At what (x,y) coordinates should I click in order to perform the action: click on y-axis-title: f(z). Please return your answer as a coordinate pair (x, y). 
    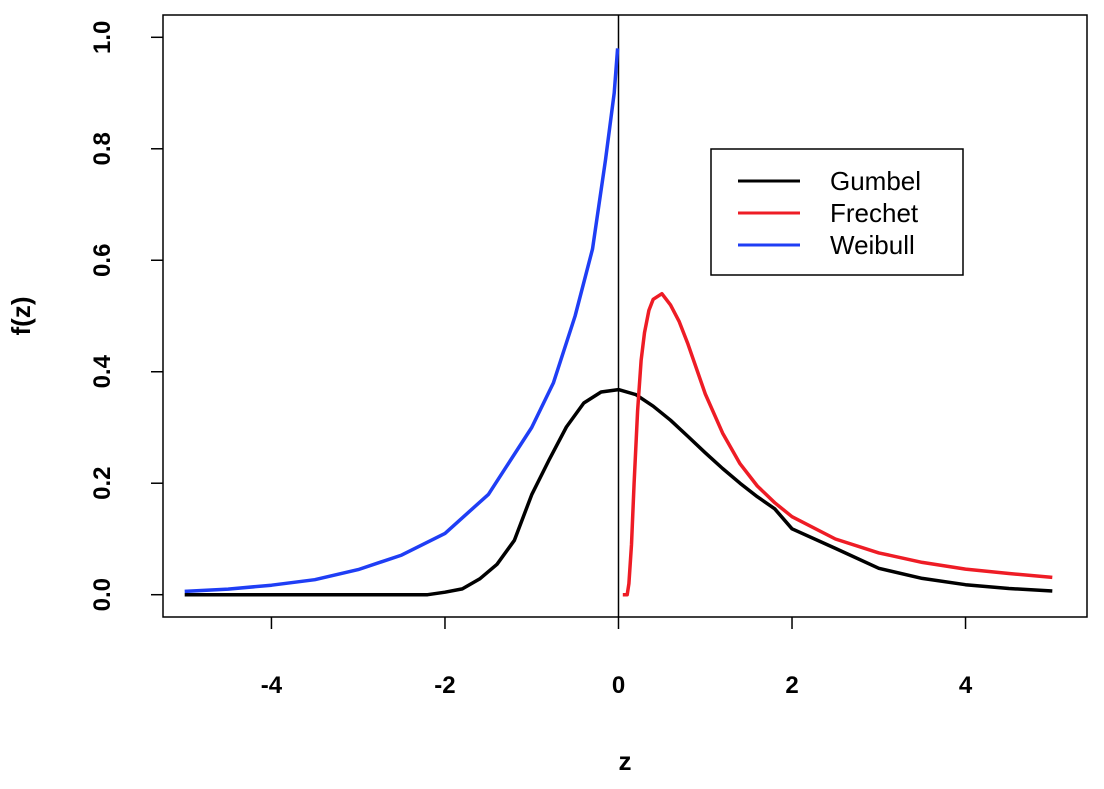
    Looking at the image, I should click on (21, 316).